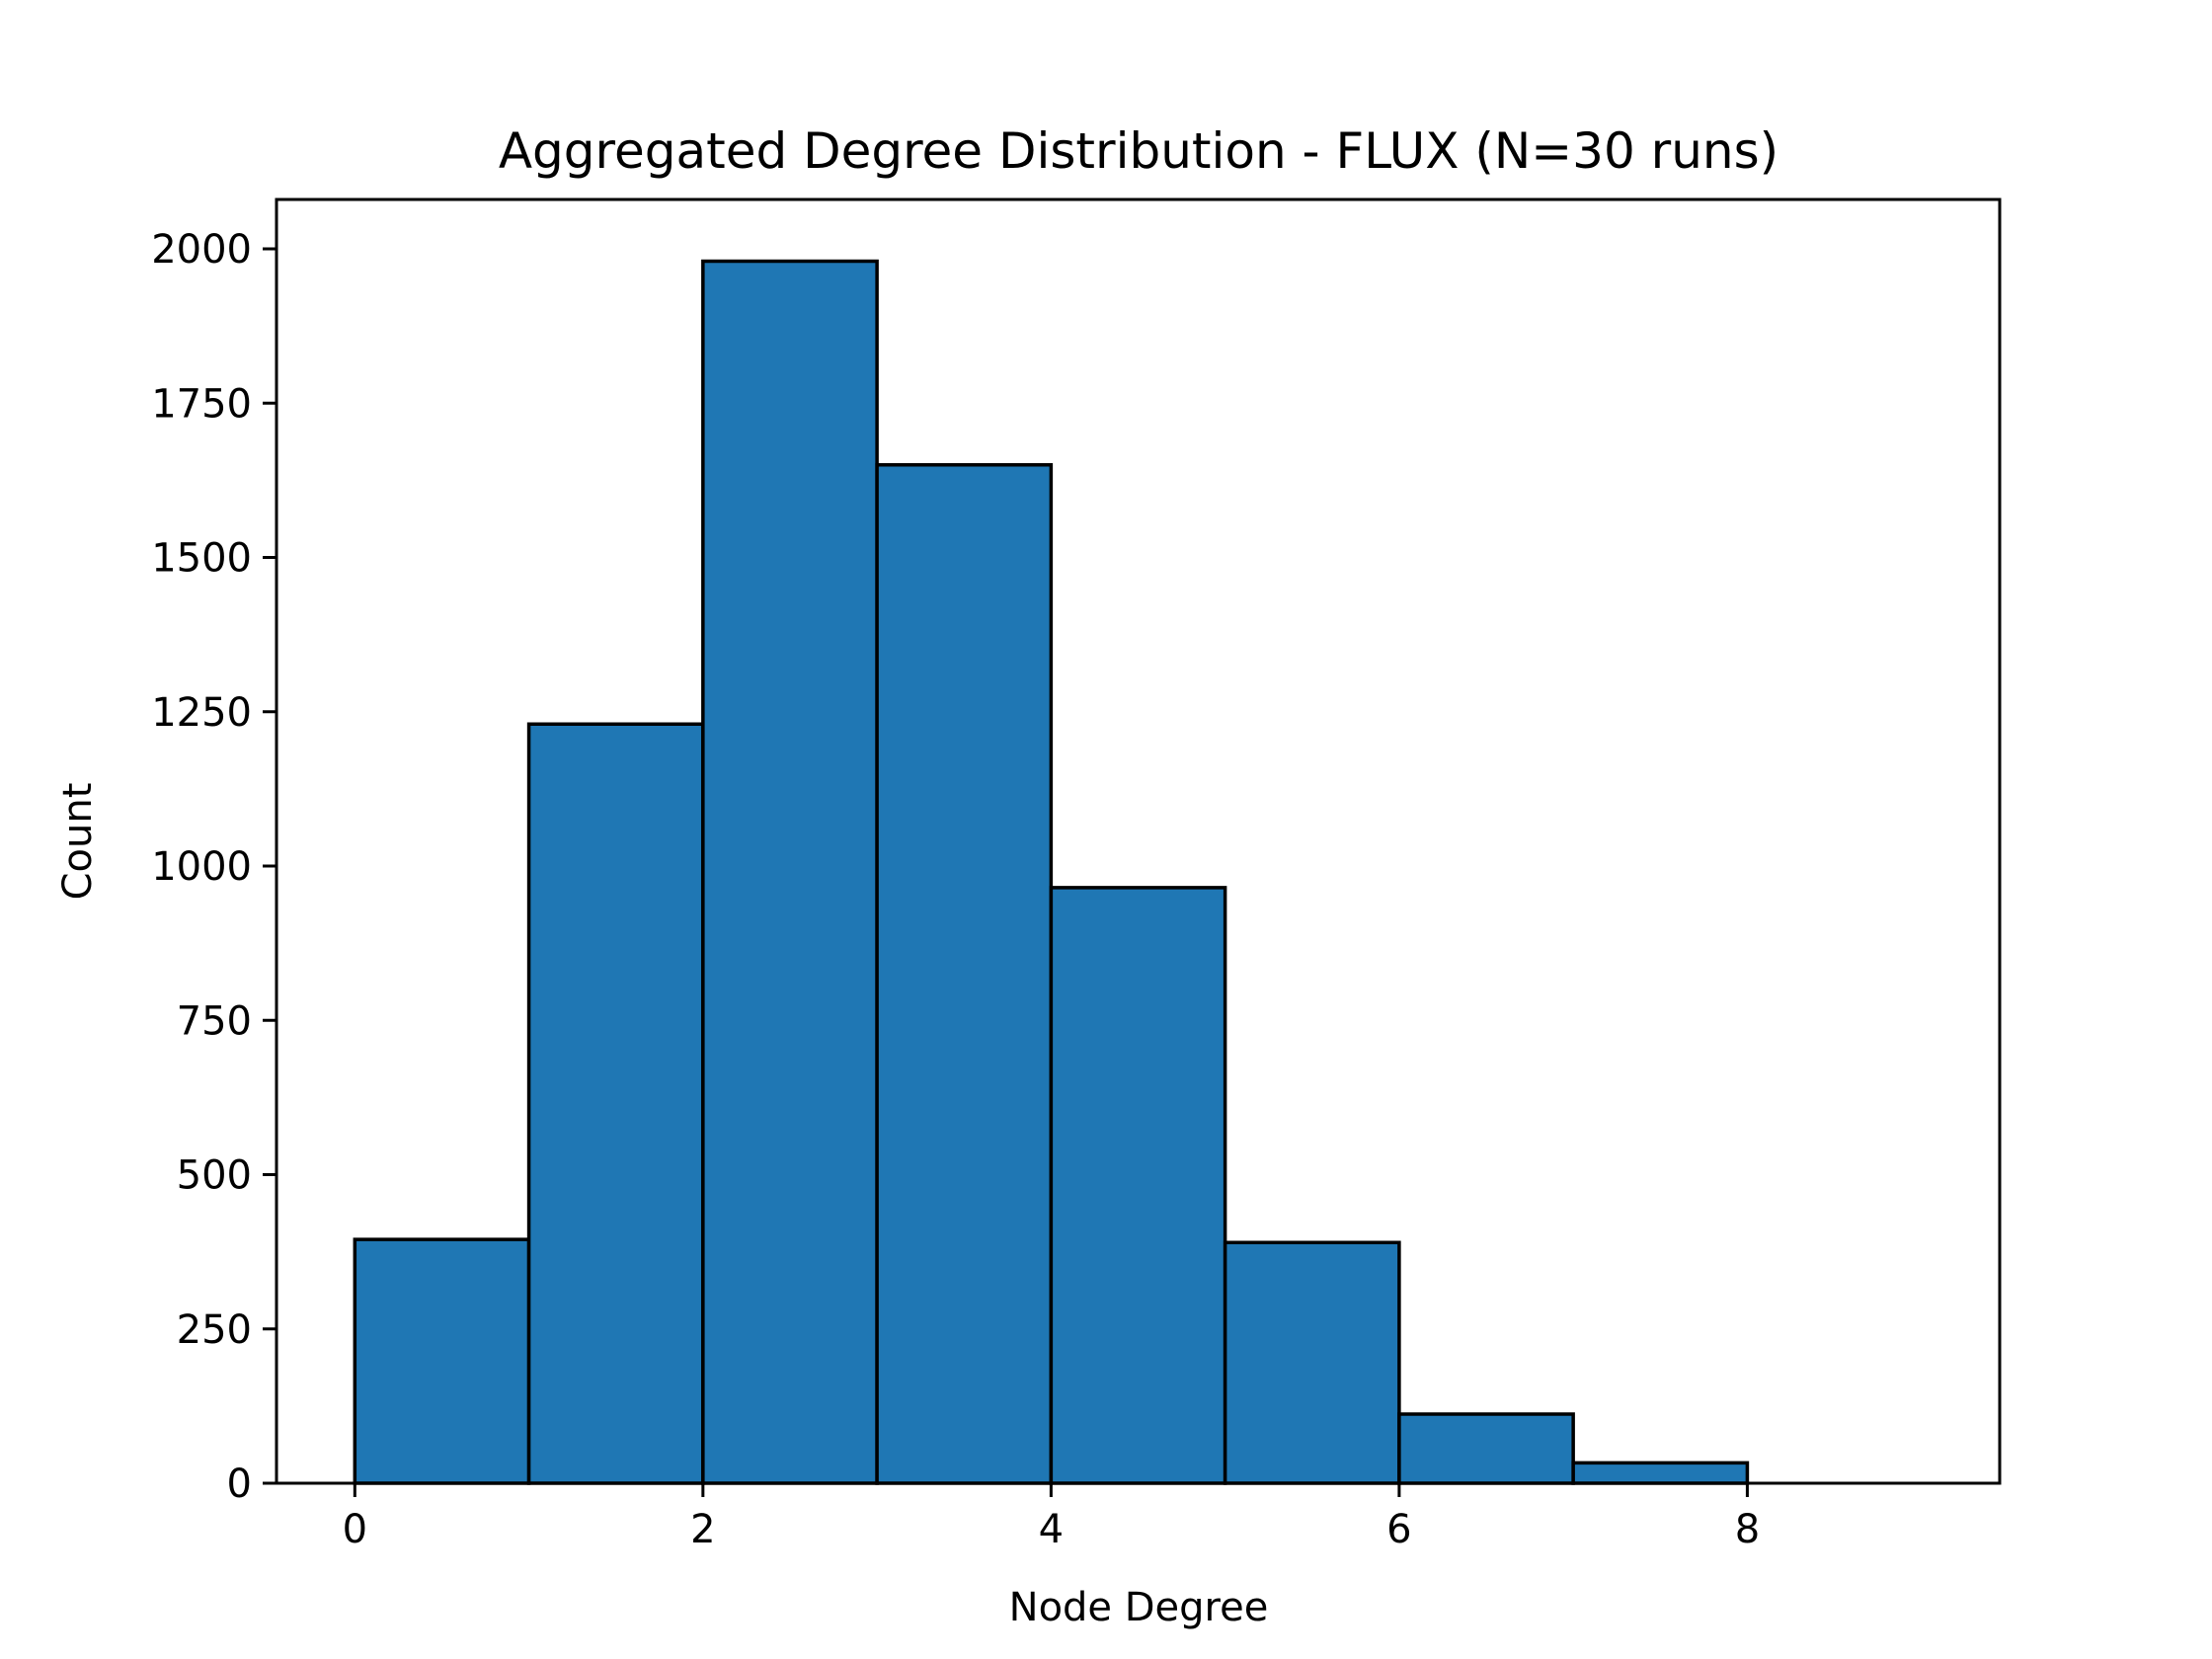 This screenshot has width=2212, height=1659. Describe the element at coordinates (703, 1529) in the screenshot. I see `x-tick-label: 2` at that location.